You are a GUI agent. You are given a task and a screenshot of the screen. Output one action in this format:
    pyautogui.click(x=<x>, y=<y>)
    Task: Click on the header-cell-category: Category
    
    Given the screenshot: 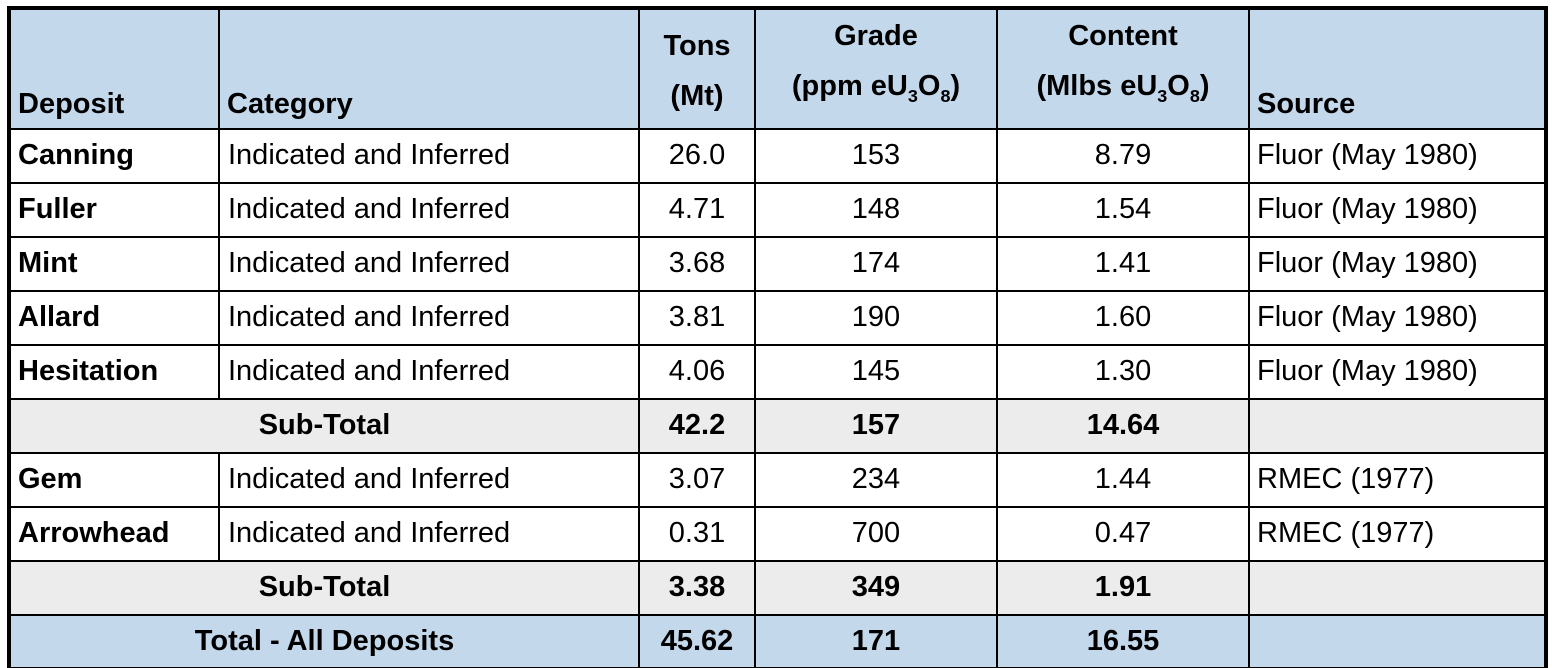 What is the action you would take?
    pyautogui.click(x=429, y=68)
    